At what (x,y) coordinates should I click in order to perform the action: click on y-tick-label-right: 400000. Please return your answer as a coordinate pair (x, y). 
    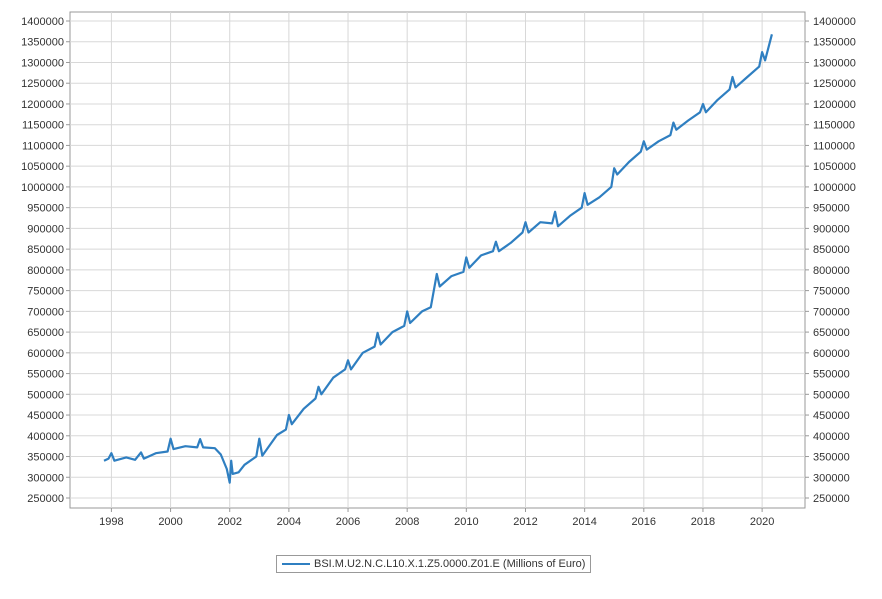
    Looking at the image, I should click on (831, 437).